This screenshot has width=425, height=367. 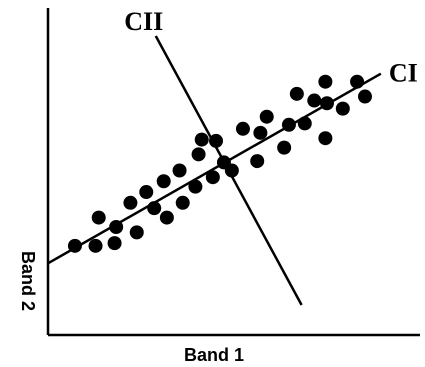 What do you see at coordinates (214, 355) in the screenshot?
I see `x-axis-label: Band 1` at bounding box center [214, 355].